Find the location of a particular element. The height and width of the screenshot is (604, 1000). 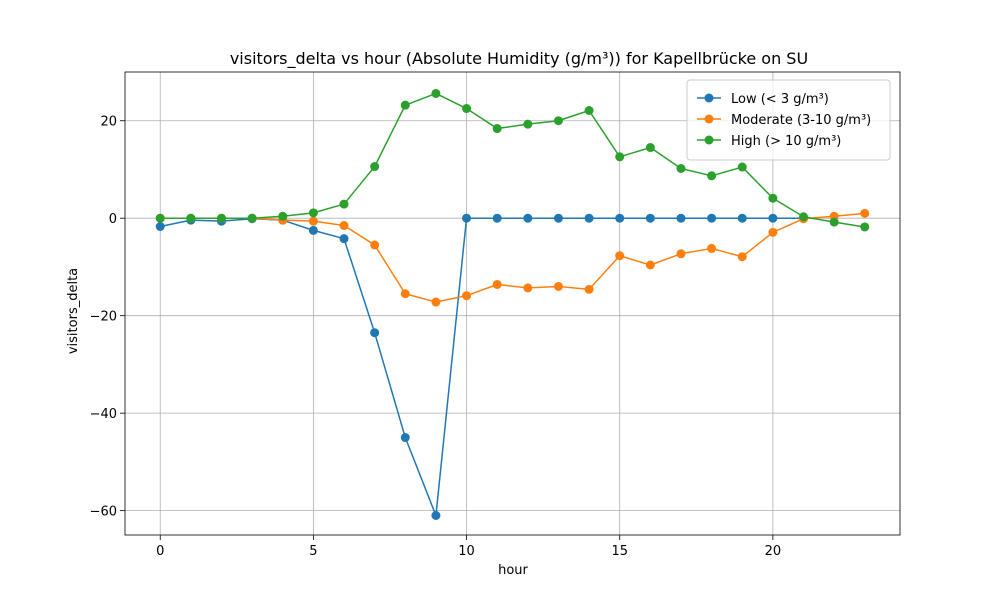

legend-entry: High (> 10 g/m³) is located at coordinates (786, 141).